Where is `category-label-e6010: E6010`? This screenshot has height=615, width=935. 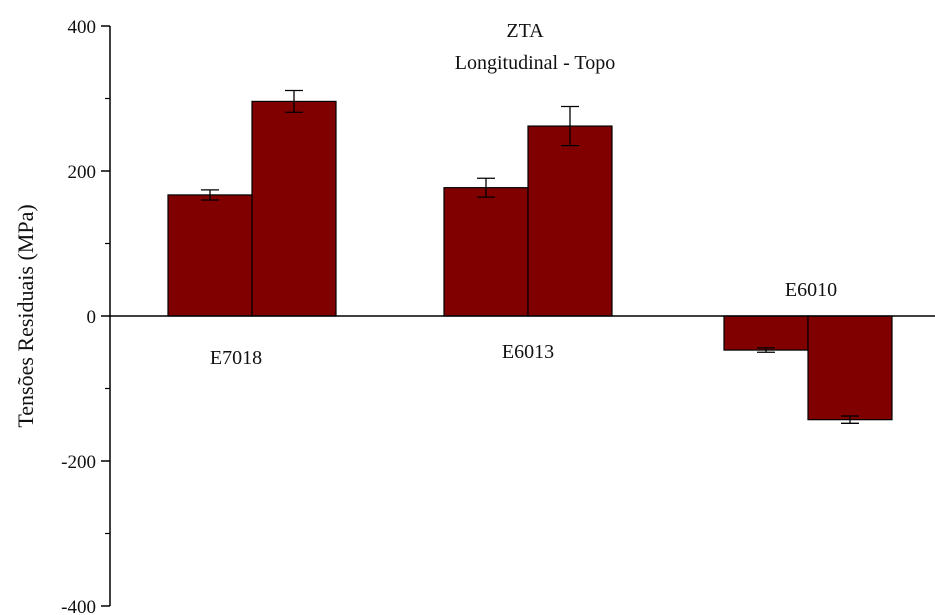
category-label-e6010: E6010 is located at coordinates (811, 290).